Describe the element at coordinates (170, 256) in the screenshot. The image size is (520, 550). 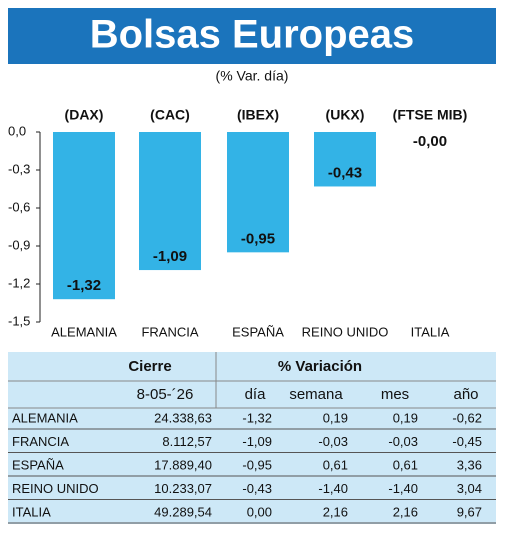
I see `value-label: -1,09` at that location.